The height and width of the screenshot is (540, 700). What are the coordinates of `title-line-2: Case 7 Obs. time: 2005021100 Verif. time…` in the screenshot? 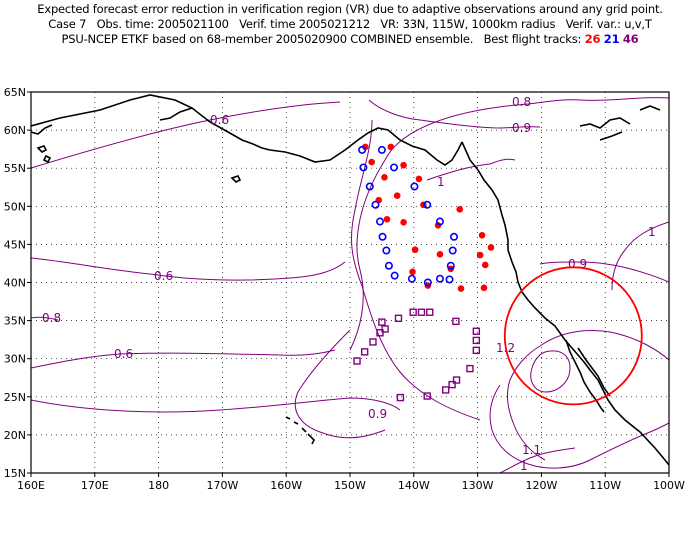 It's located at (350, 24).